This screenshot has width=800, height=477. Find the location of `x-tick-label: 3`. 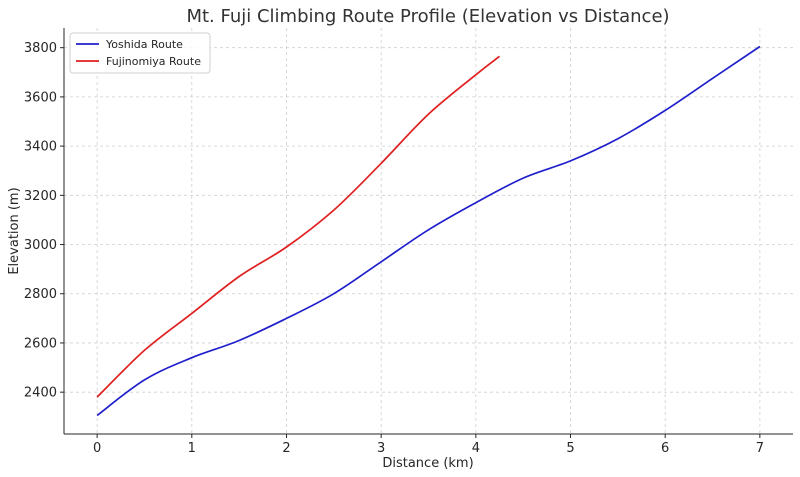

x-tick-label: 3 is located at coordinates (381, 448).